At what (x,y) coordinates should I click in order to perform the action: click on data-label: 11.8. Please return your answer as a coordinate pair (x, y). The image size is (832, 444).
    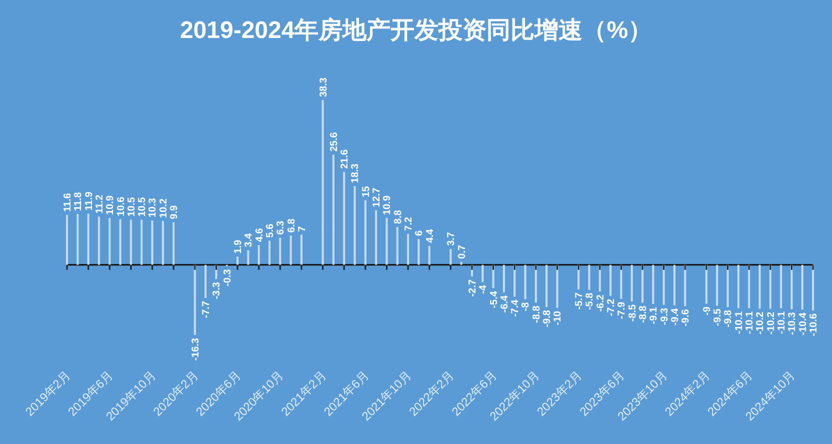
    Looking at the image, I should click on (78, 202).